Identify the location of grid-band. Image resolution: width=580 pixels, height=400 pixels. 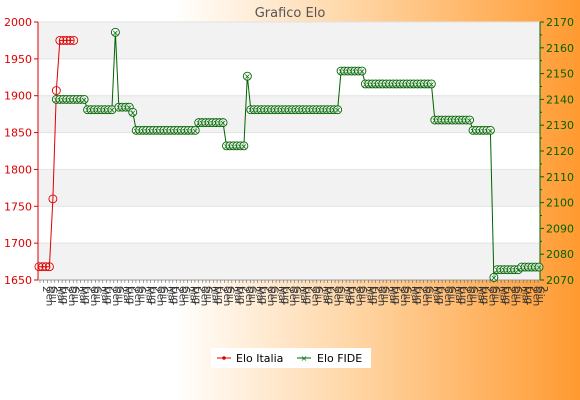
(289, 188).